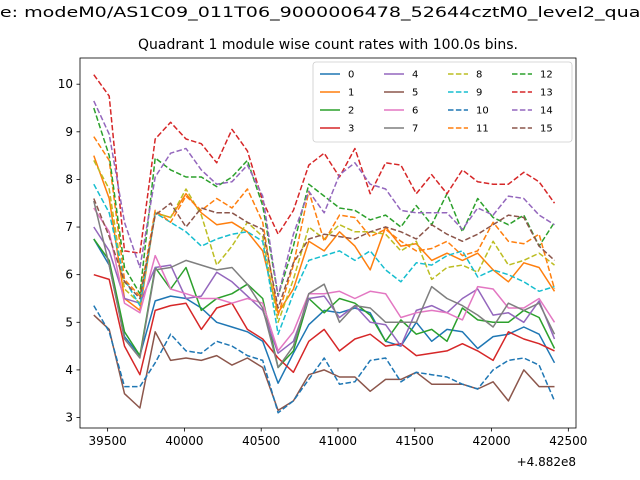  What do you see at coordinates (415, 441) in the screenshot?
I see `x-tick-label: 41500` at bounding box center [415, 441].